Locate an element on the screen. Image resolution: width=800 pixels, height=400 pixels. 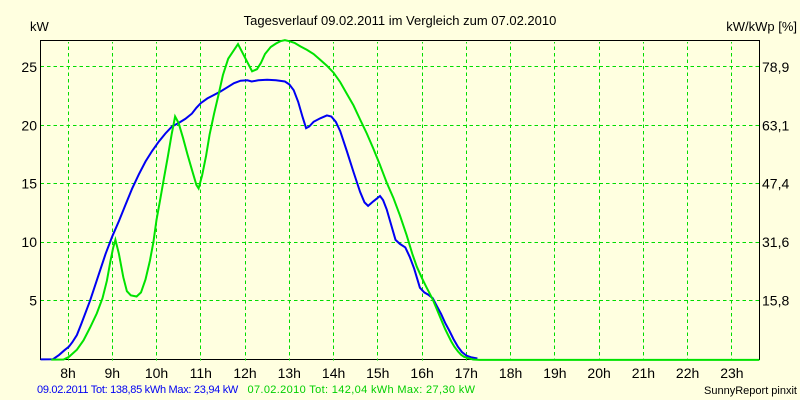
svg-text: 18h is located at coordinates (510, 373).